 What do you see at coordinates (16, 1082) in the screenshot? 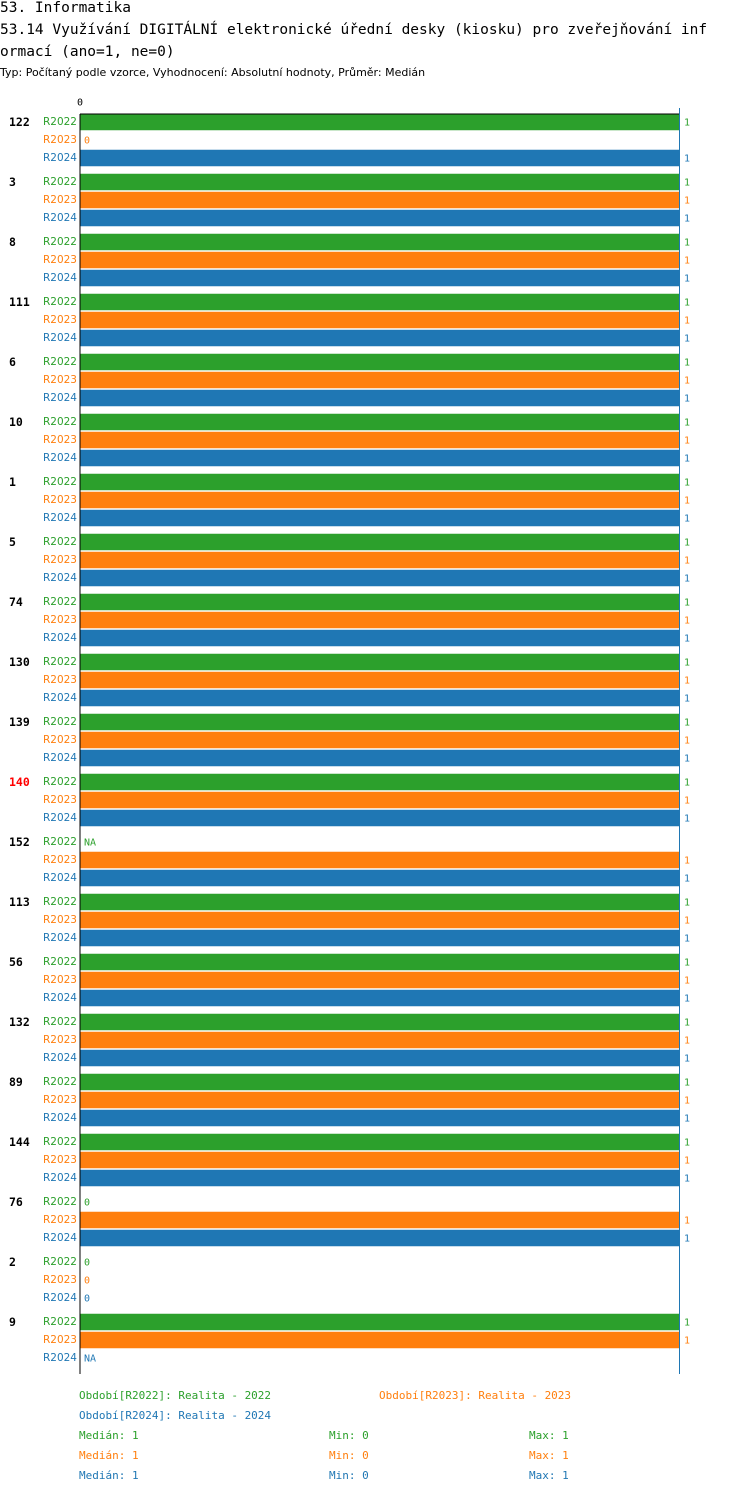
I see `group-label: 89` at bounding box center [16, 1082].